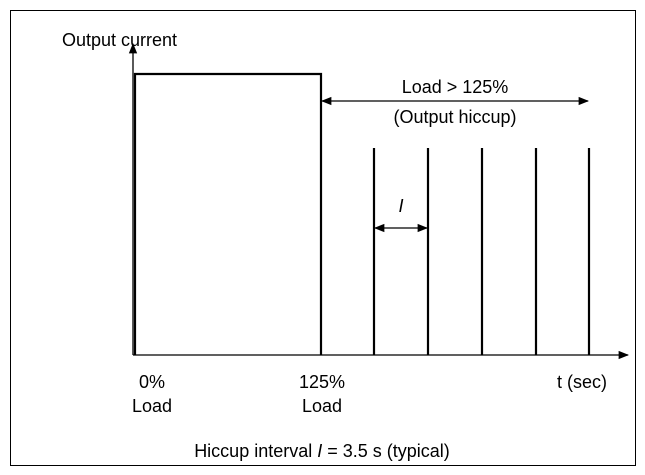 The image size is (645, 475). What do you see at coordinates (455, 87) in the screenshot?
I see `region-label: Load > 125%` at bounding box center [455, 87].